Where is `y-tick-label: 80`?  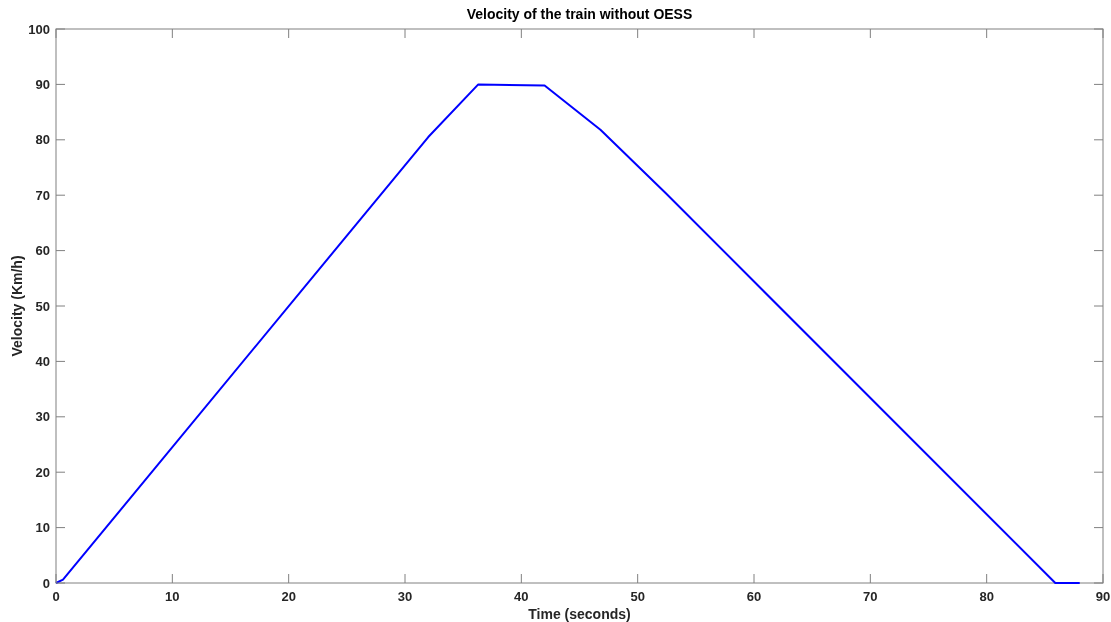 y-tick-label: 80 is located at coordinates (42, 140).